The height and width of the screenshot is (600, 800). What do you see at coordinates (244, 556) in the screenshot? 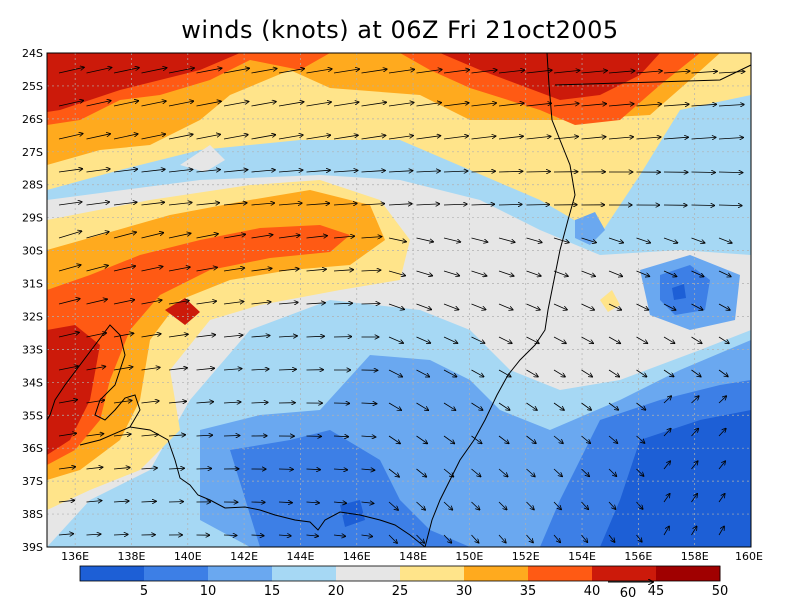
I see `lon-label: 142E` at bounding box center [244, 556].